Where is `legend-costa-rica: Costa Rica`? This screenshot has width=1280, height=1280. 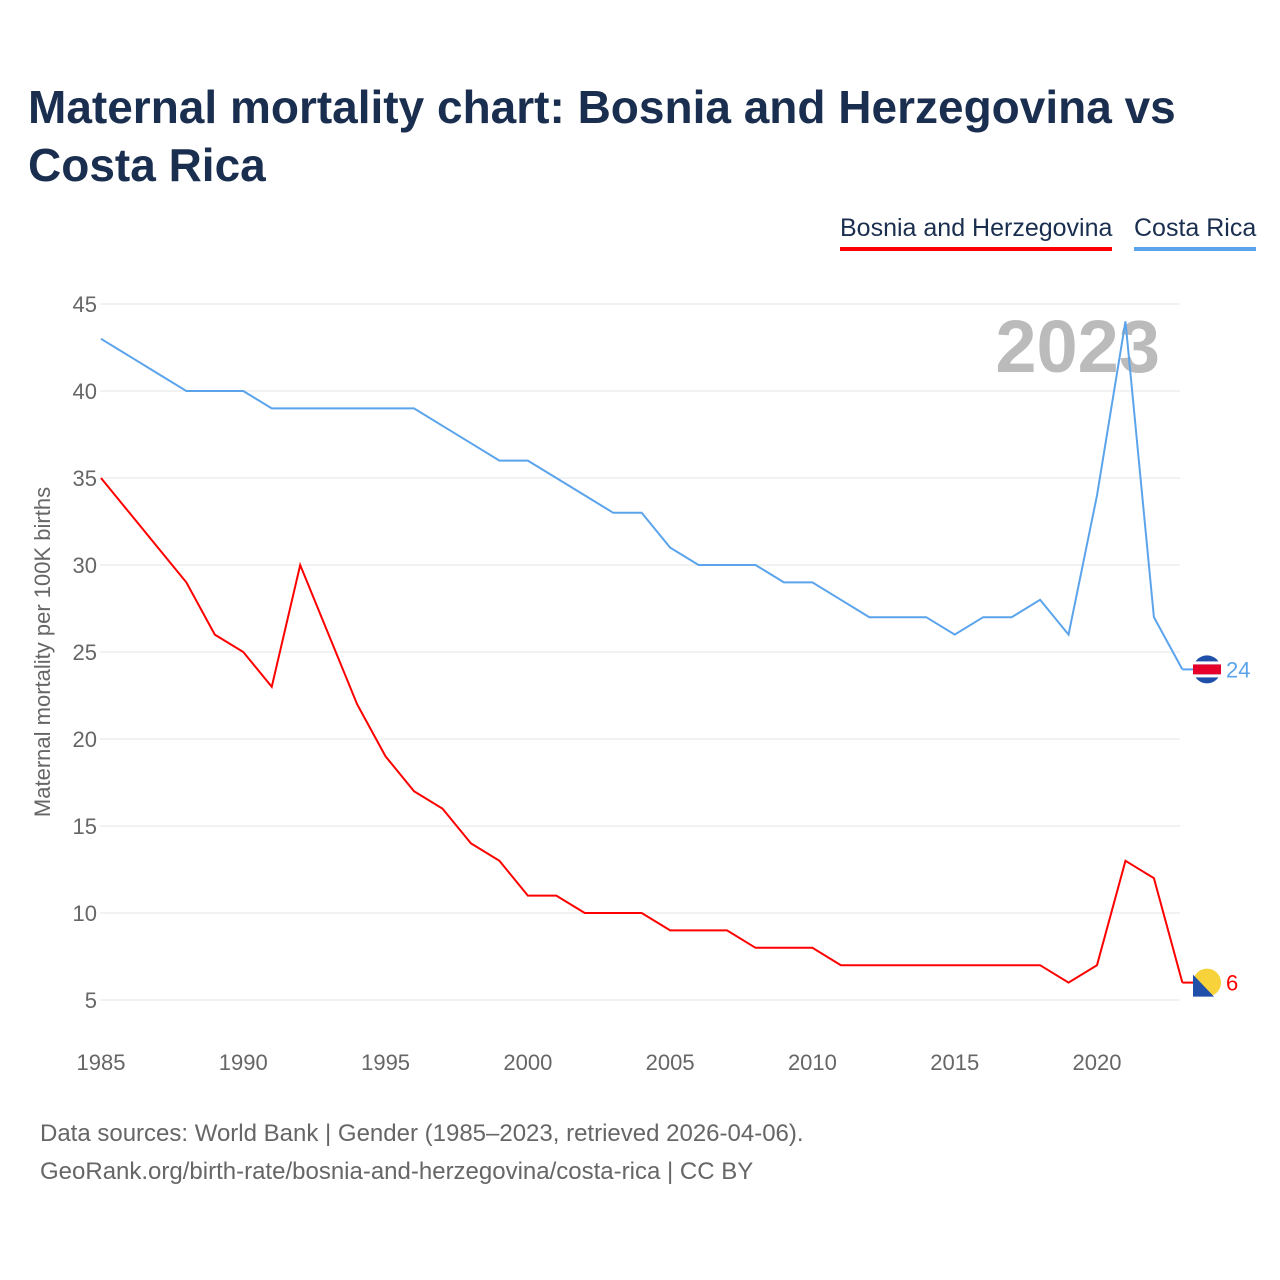
legend-costa-rica: Costa Rica is located at coordinates (1195, 232).